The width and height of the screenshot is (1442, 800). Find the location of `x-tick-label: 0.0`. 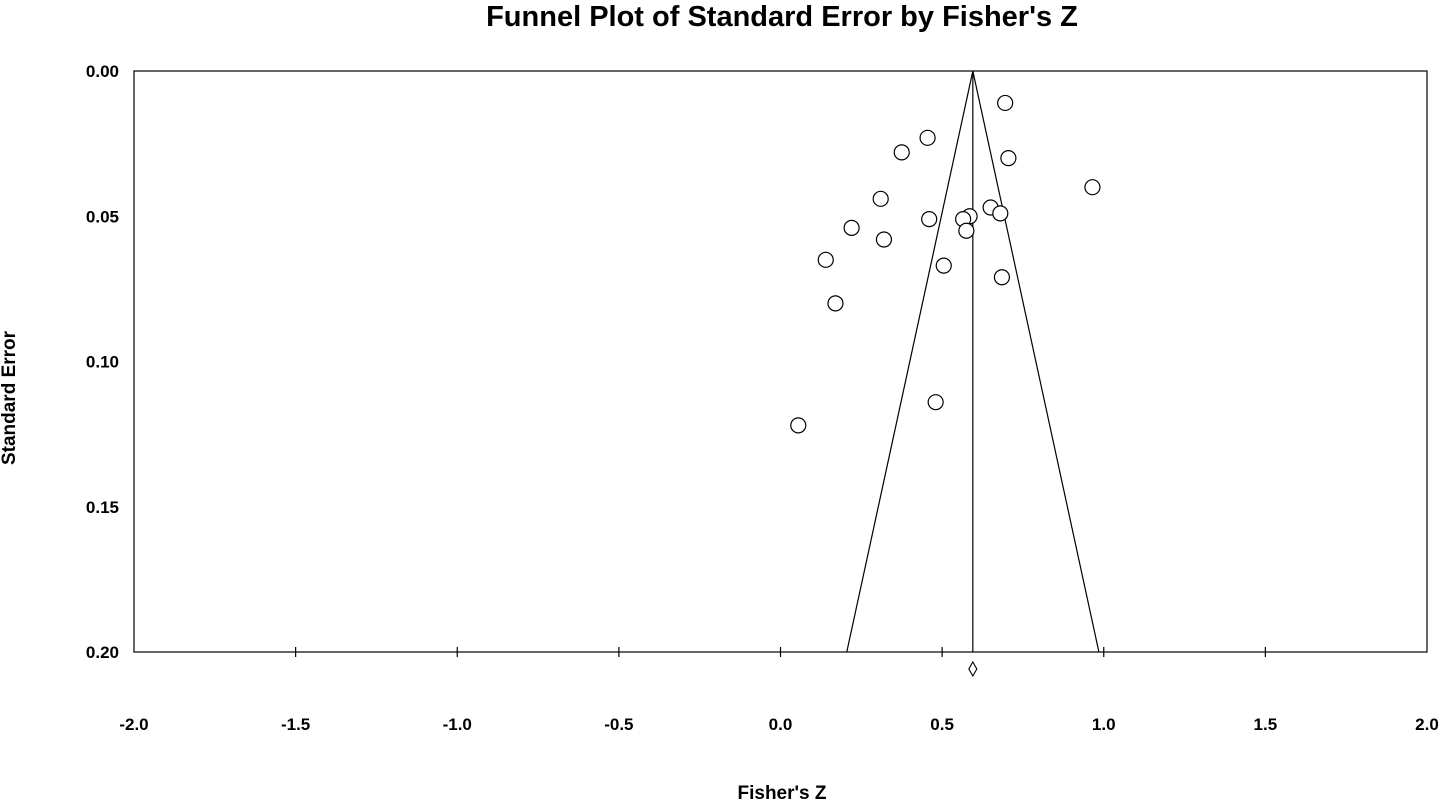

x-tick-label: 0.0 is located at coordinates (781, 724).